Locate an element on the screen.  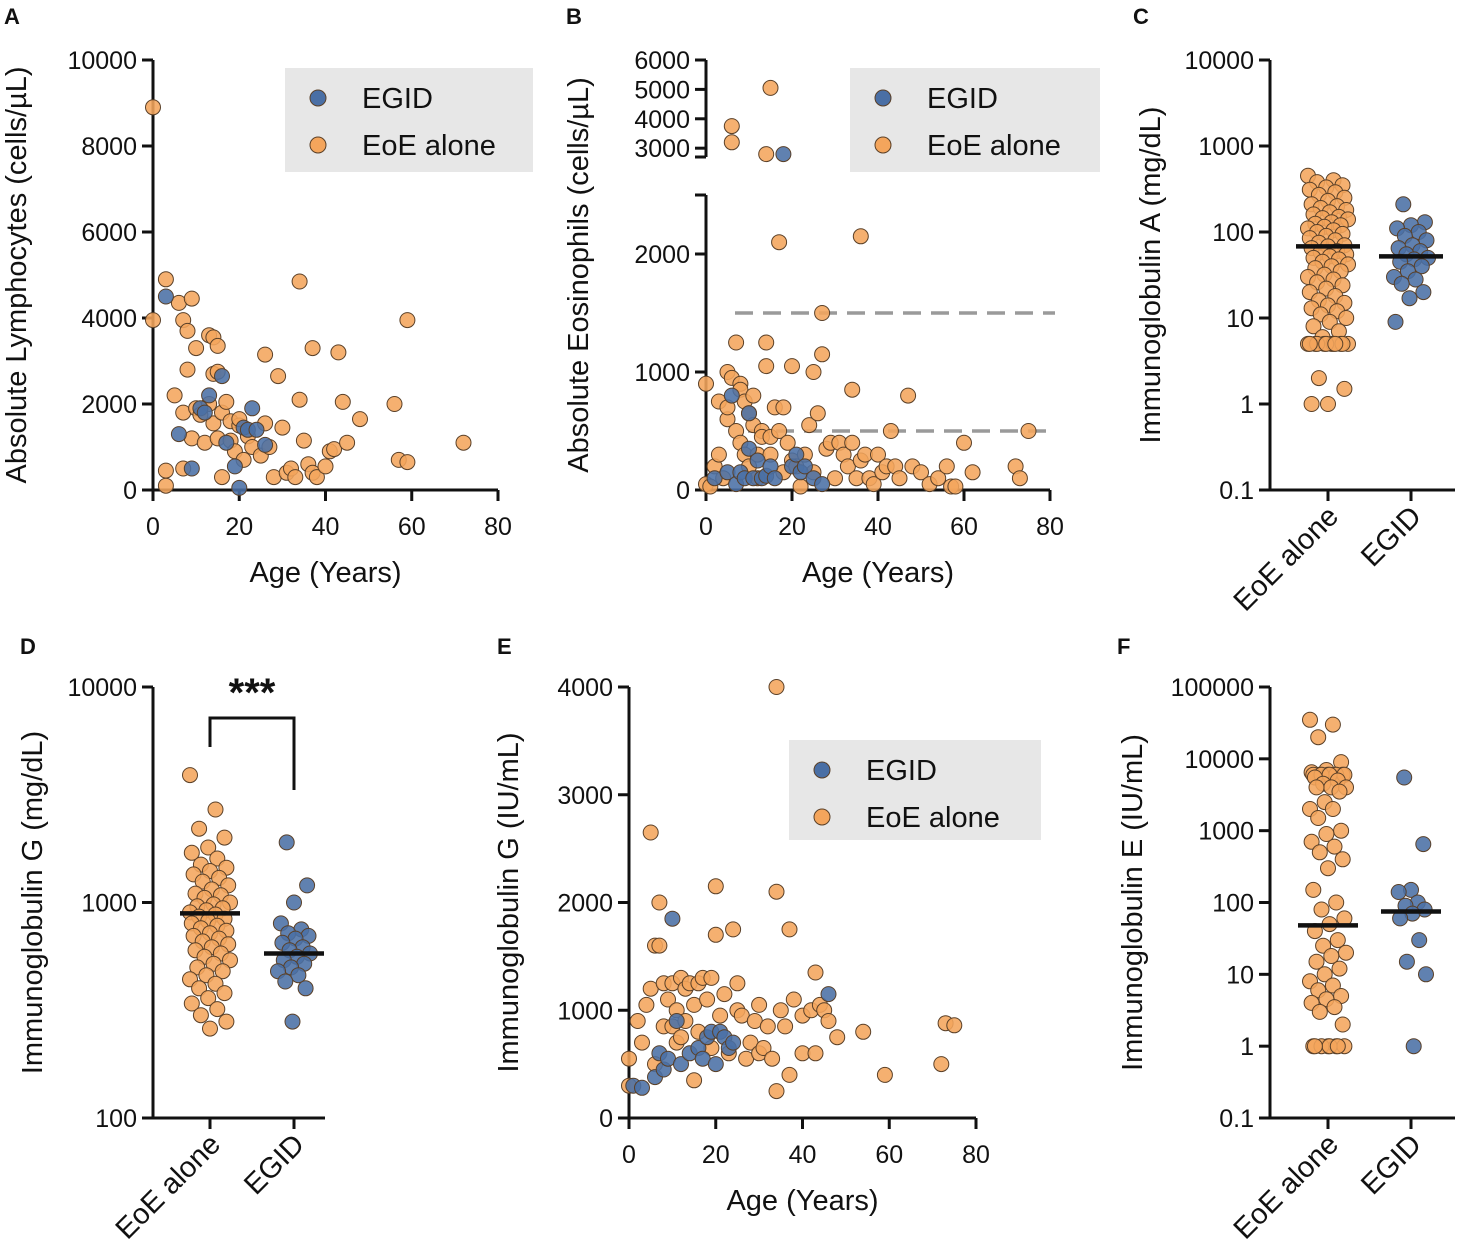
y-tick-label: 10 is located at coordinates (1240, 319).